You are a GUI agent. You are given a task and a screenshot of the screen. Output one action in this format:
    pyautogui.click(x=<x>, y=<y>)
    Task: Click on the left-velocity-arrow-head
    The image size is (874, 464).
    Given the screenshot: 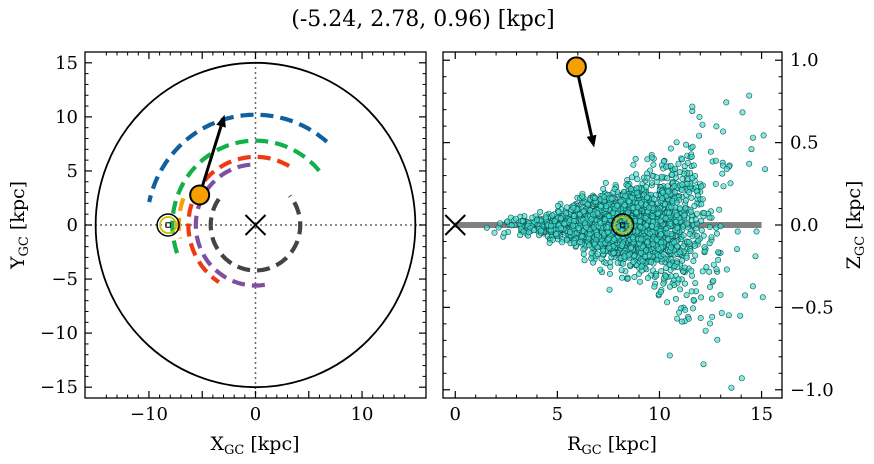 What is the action you would take?
    pyautogui.click(x=221, y=121)
    